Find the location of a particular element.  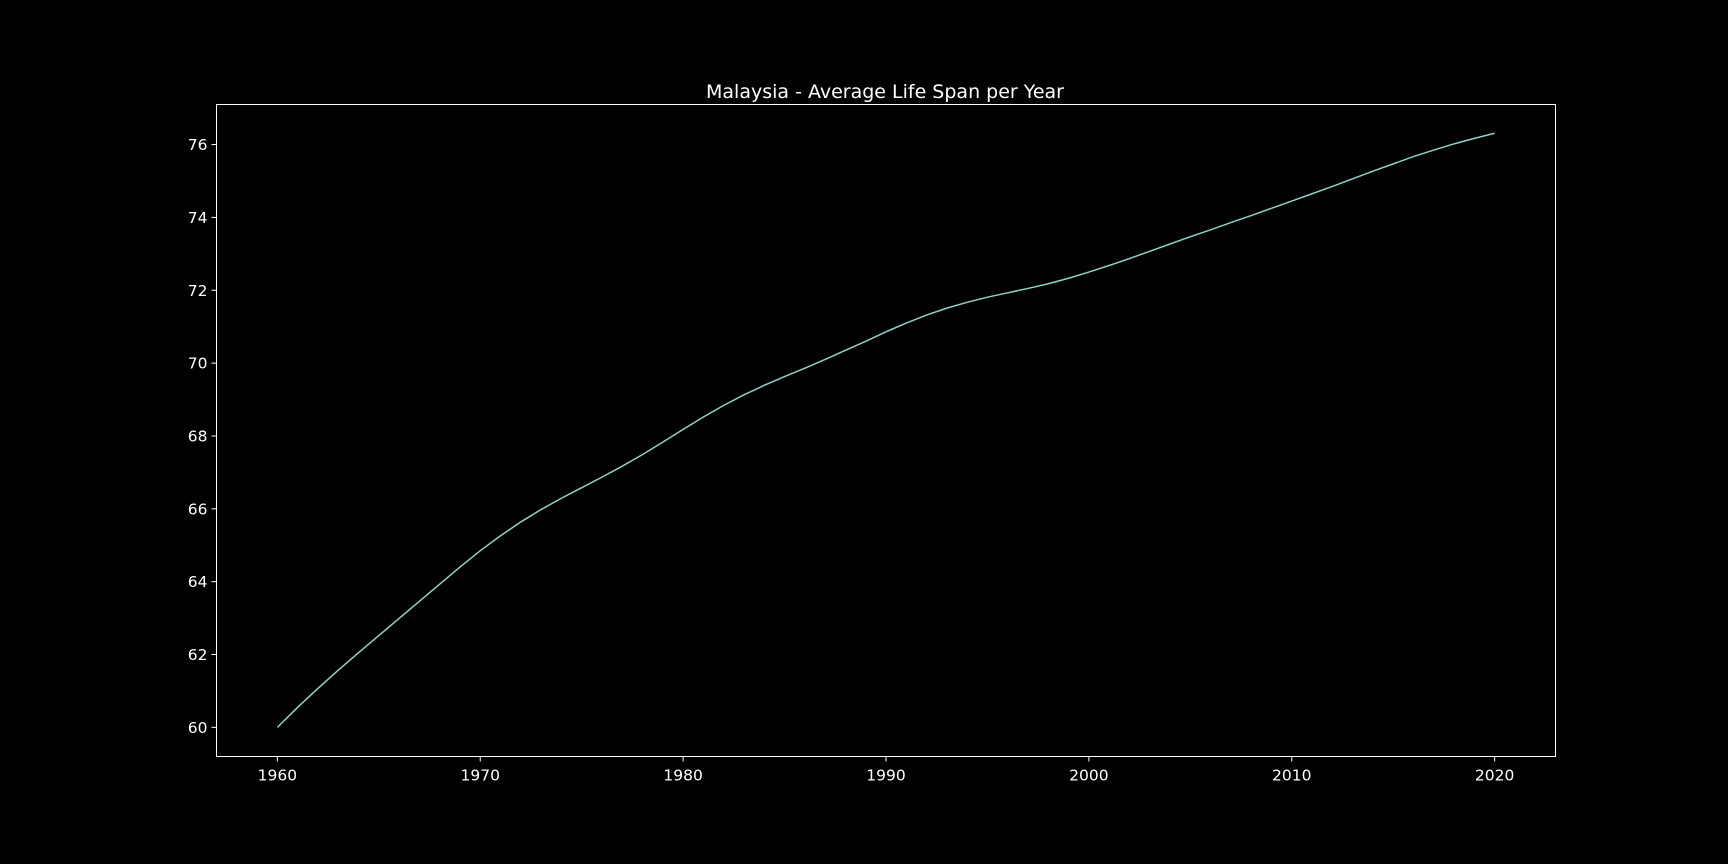

x-tick-label: 1980 is located at coordinates (682, 776).